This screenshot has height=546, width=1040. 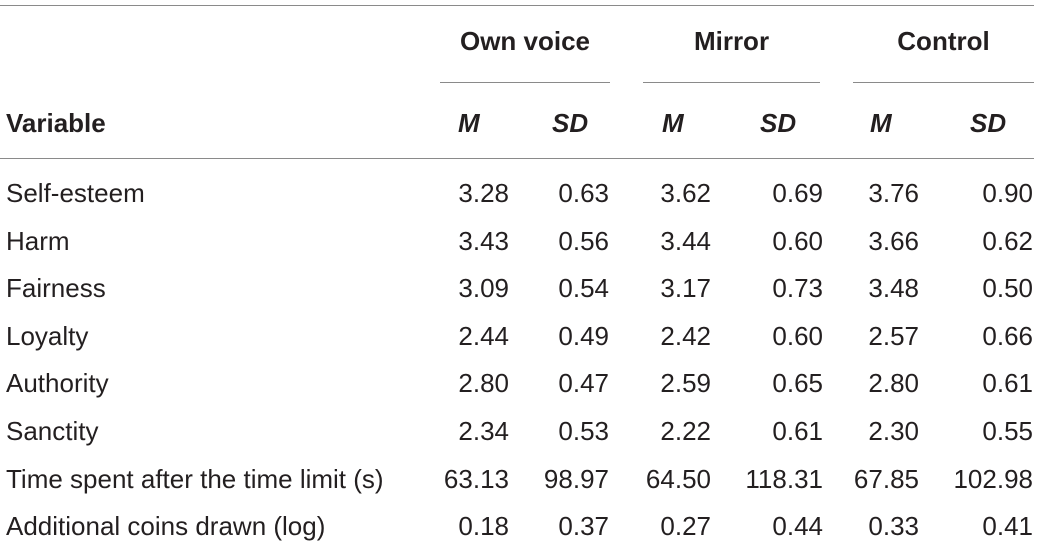 What do you see at coordinates (195, 479) in the screenshot?
I see `row-label: Time spent after the time limit (s)` at bounding box center [195, 479].